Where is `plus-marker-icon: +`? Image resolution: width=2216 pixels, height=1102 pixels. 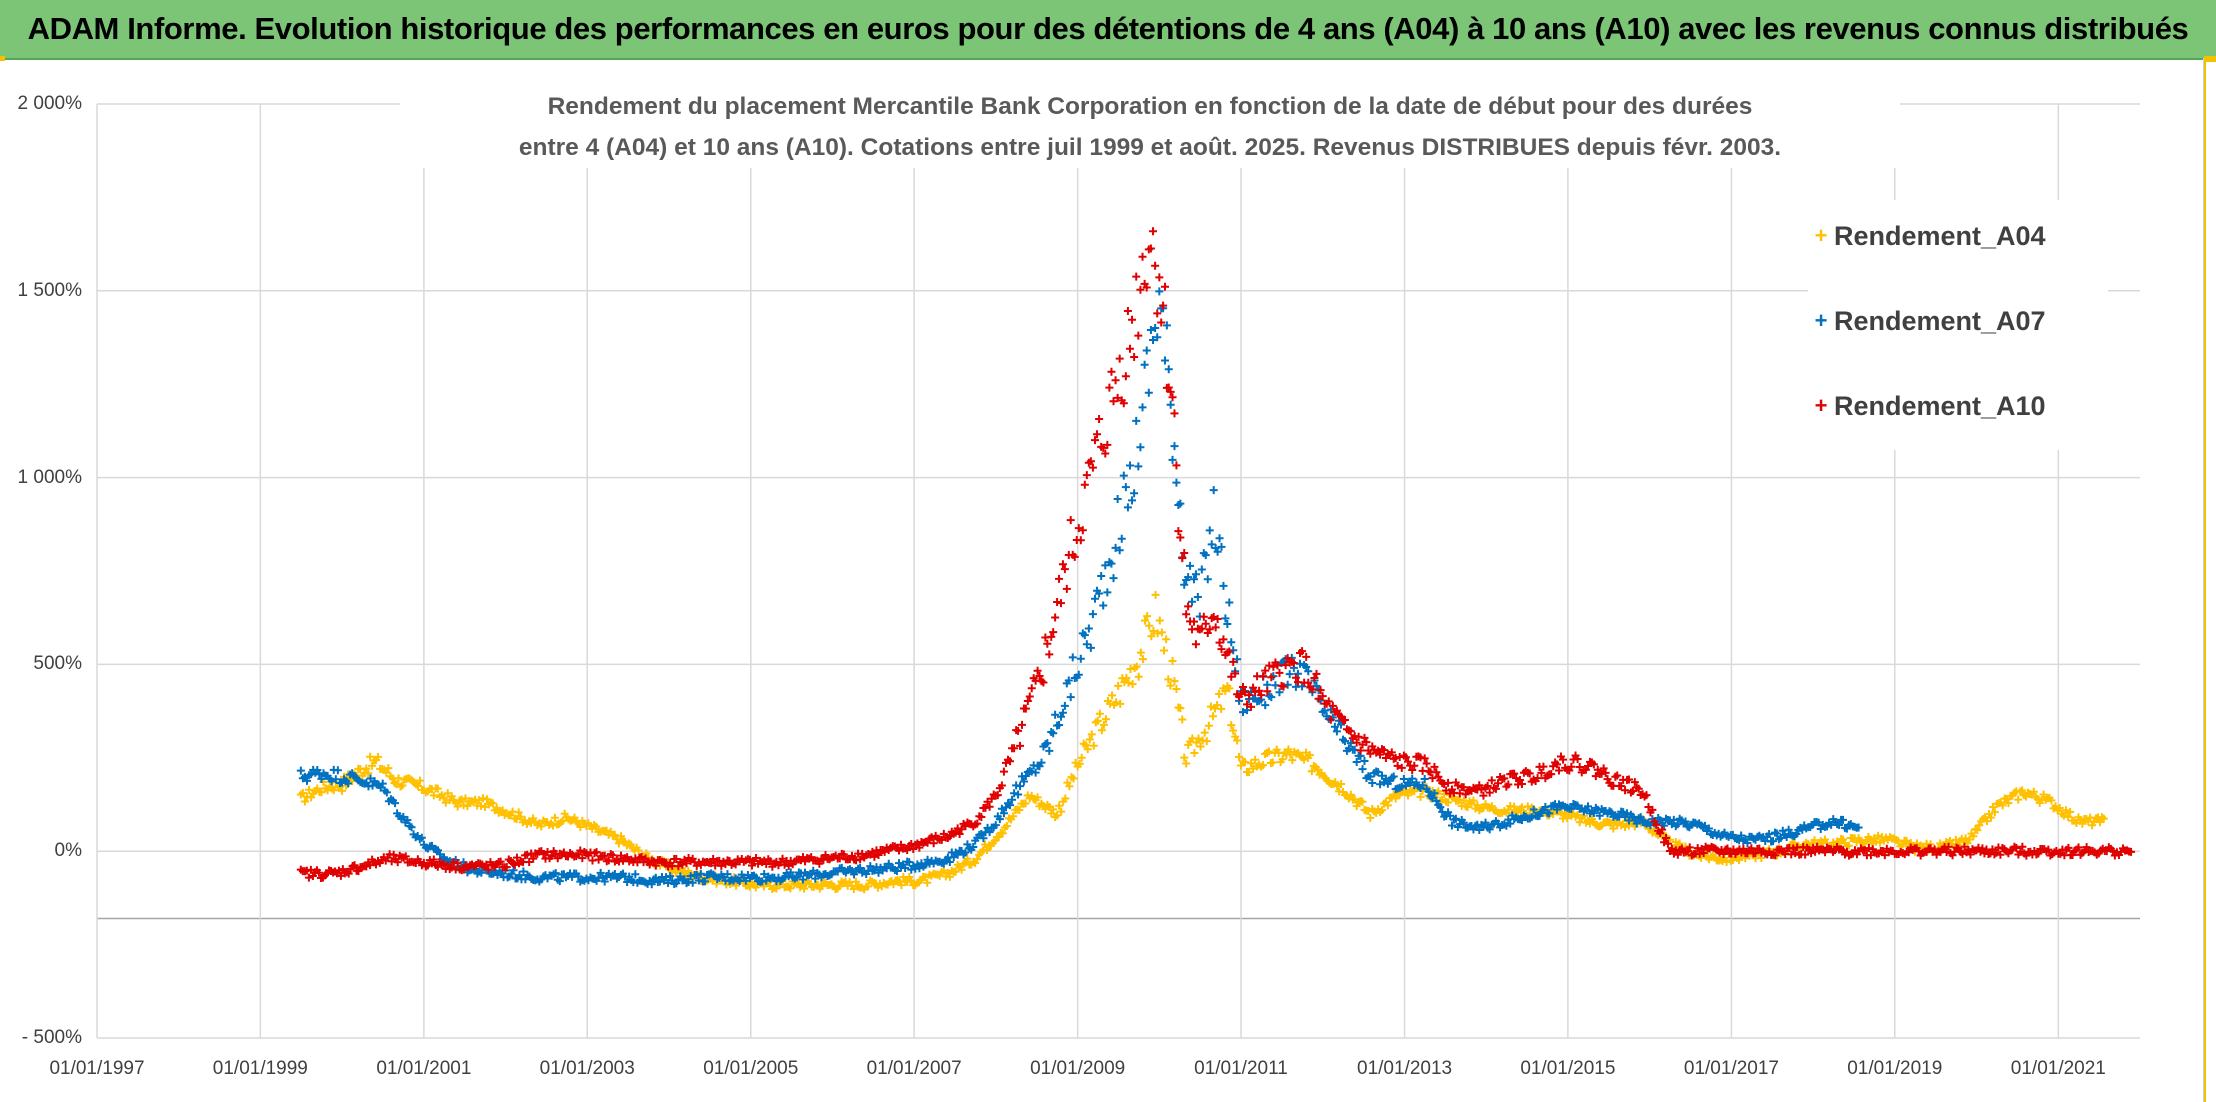 plus-marker-icon: + is located at coordinates (1821, 320).